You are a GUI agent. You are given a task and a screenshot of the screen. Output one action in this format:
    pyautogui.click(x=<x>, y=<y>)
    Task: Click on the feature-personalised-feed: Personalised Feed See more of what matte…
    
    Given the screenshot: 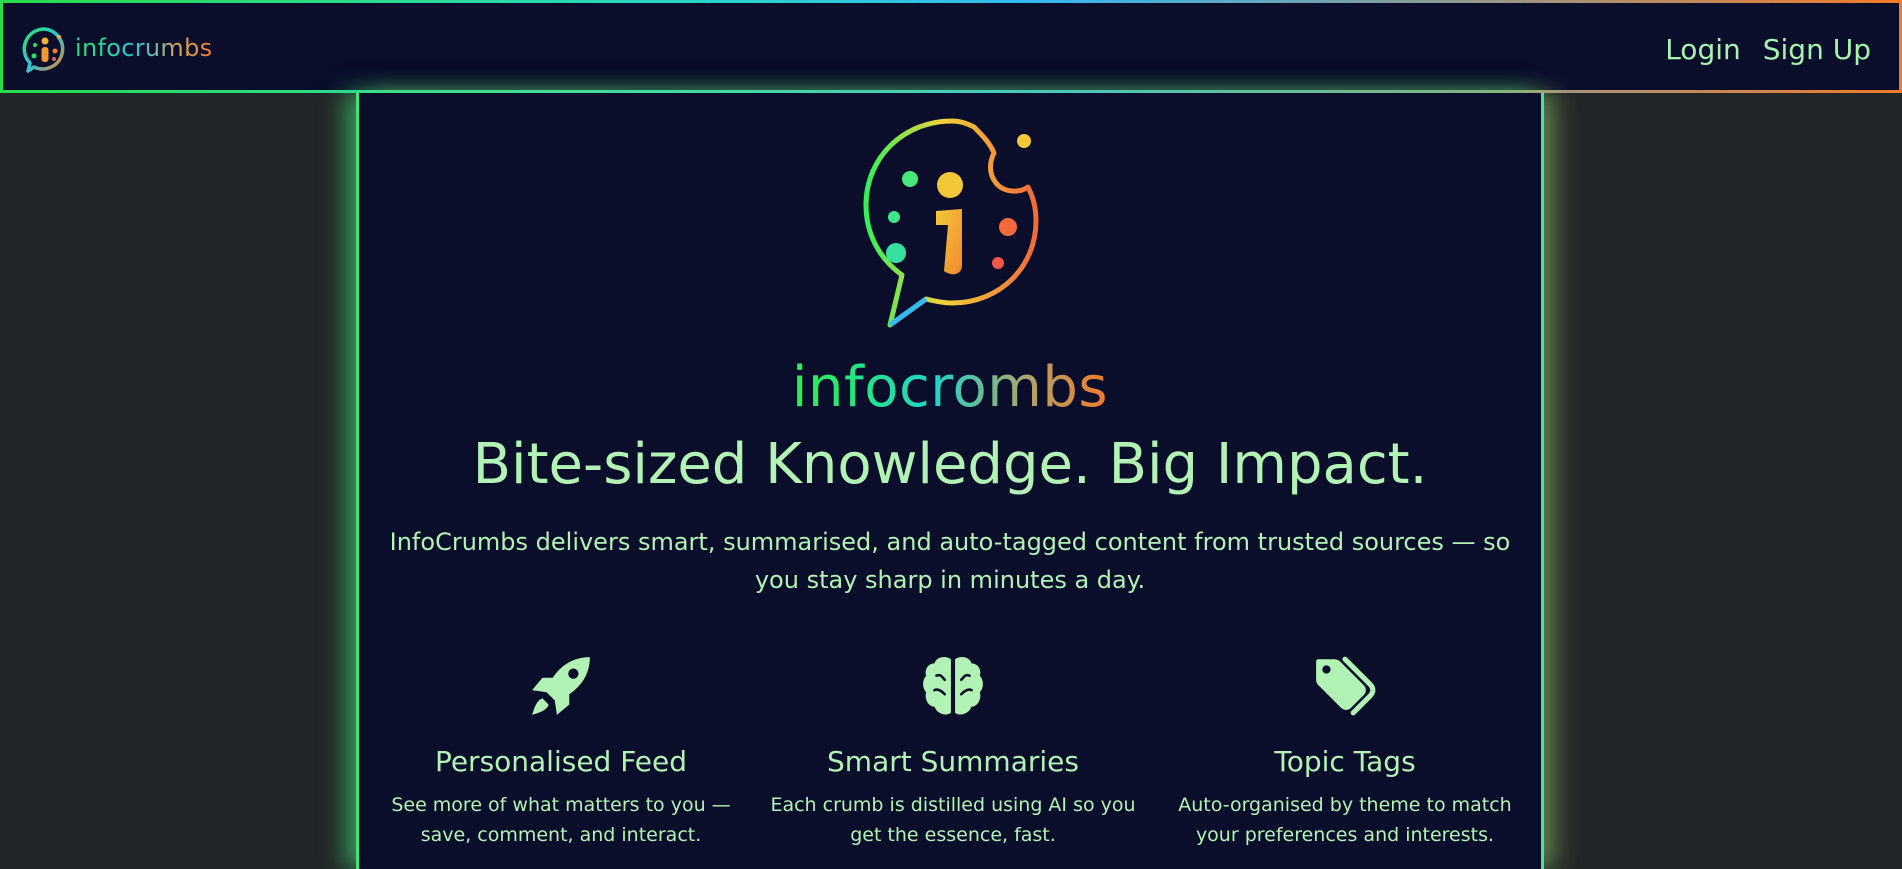 What is the action you would take?
    pyautogui.click(x=561, y=751)
    